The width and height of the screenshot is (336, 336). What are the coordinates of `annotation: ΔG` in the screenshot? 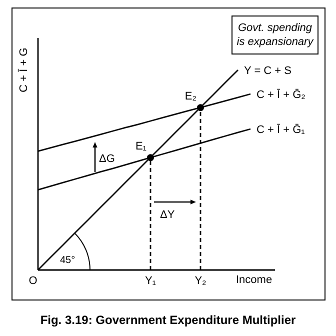 It's located at (107, 159).